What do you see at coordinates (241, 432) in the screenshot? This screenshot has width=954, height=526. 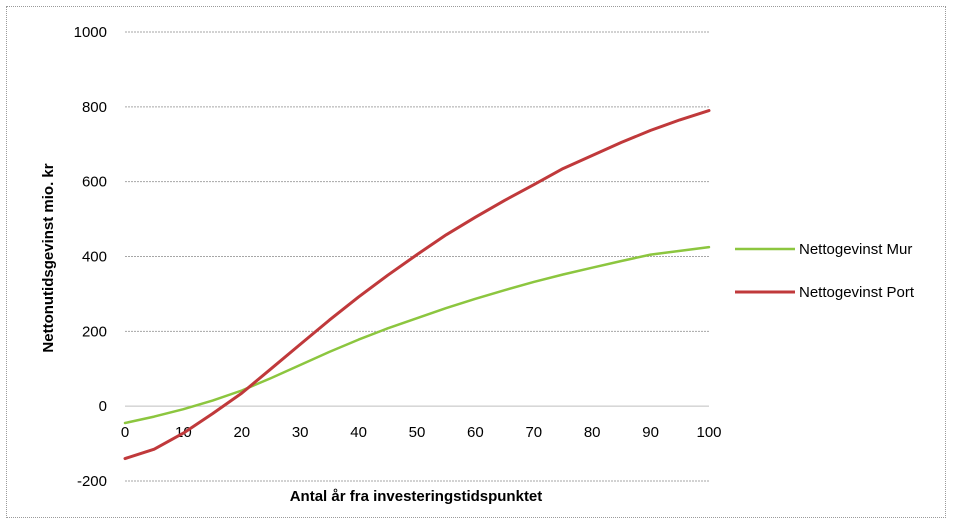 I see `x-tick-label: 20` at bounding box center [241, 432].